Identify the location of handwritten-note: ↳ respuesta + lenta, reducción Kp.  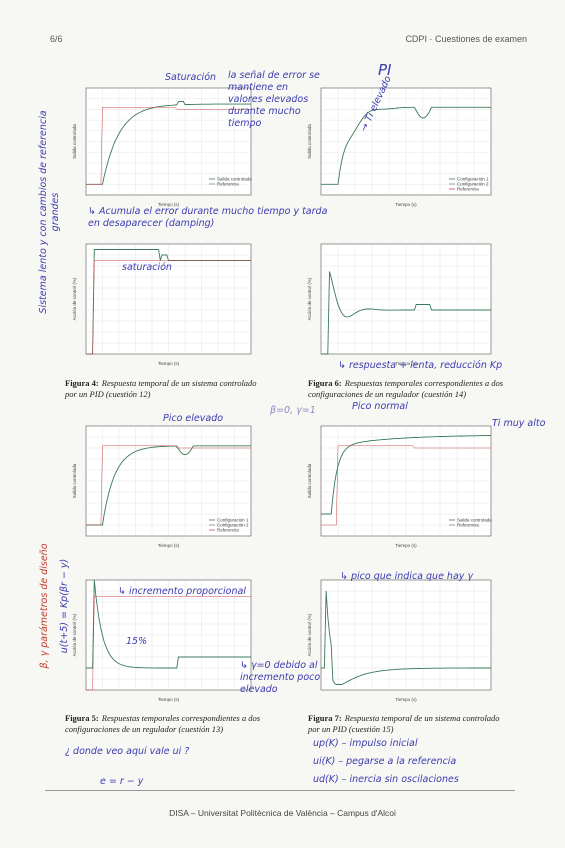
(420, 365).